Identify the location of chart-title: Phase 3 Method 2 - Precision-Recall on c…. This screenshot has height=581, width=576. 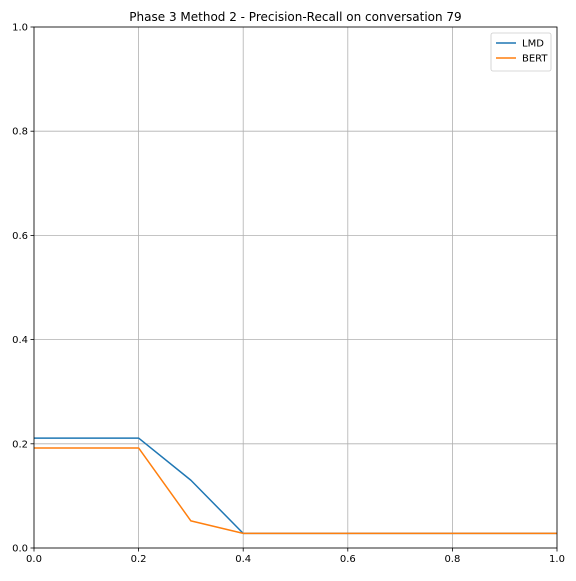
(295, 17).